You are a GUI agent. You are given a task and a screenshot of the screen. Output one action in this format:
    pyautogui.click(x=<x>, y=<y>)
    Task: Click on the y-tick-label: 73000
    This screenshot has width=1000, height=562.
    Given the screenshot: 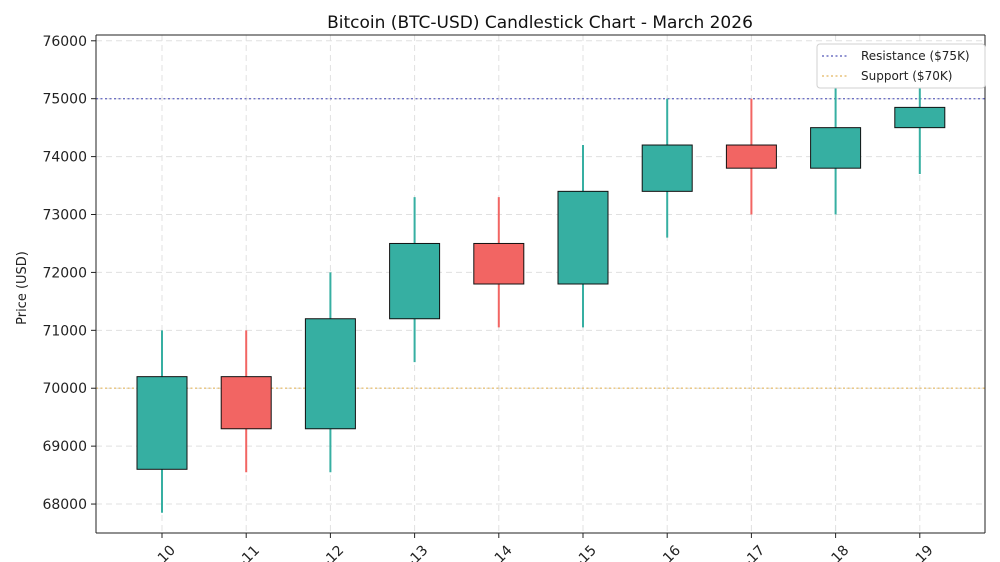 What is the action you would take?
    pyautogui.click(x=64, y=216)
    